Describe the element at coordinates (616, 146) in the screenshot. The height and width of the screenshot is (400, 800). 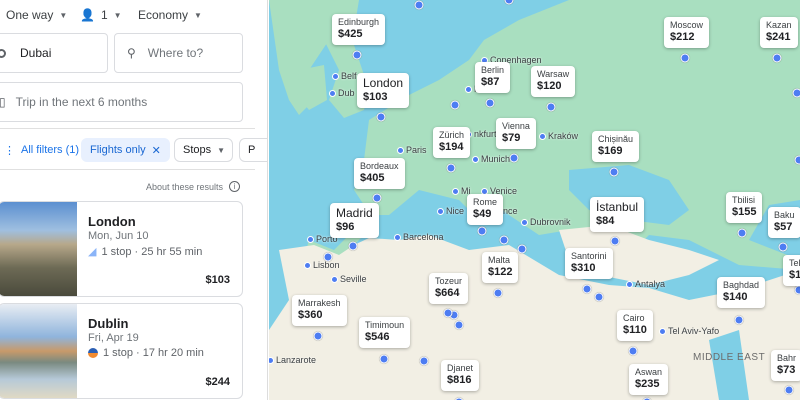
I see `price-marker: Chișinău $169` at that location.